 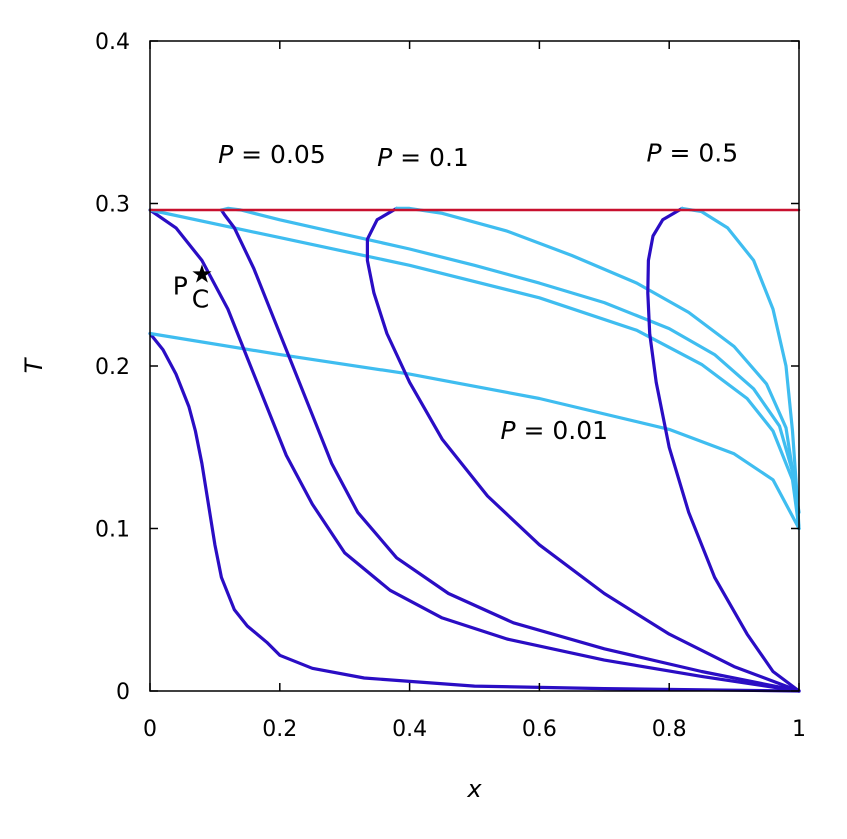 I want to click on x-tick-label: 0.6, so click(x=539, y=729).